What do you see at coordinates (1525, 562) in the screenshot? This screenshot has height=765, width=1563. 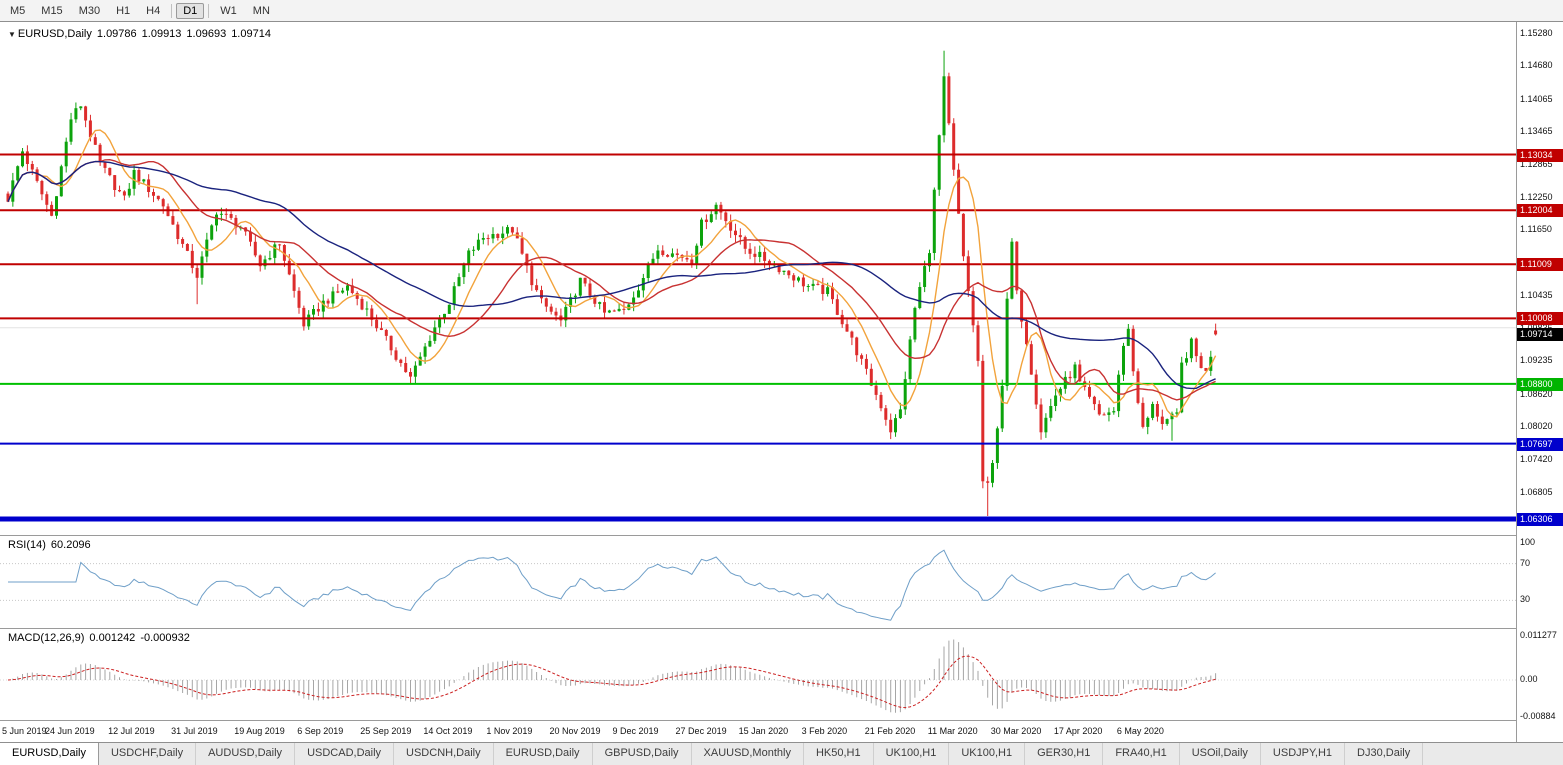 I see `rsi-tick: 70` at bounding box center [1525, 562].